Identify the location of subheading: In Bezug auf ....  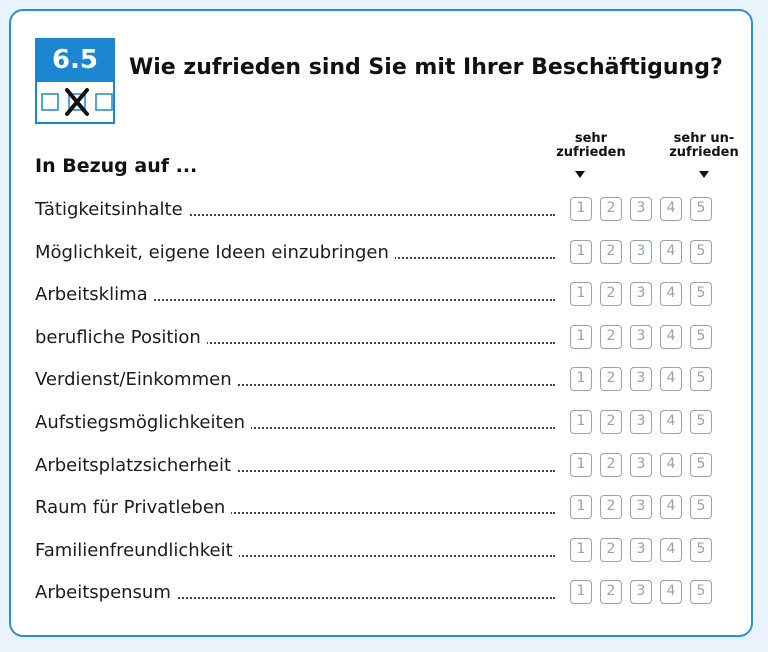
(116, 166).